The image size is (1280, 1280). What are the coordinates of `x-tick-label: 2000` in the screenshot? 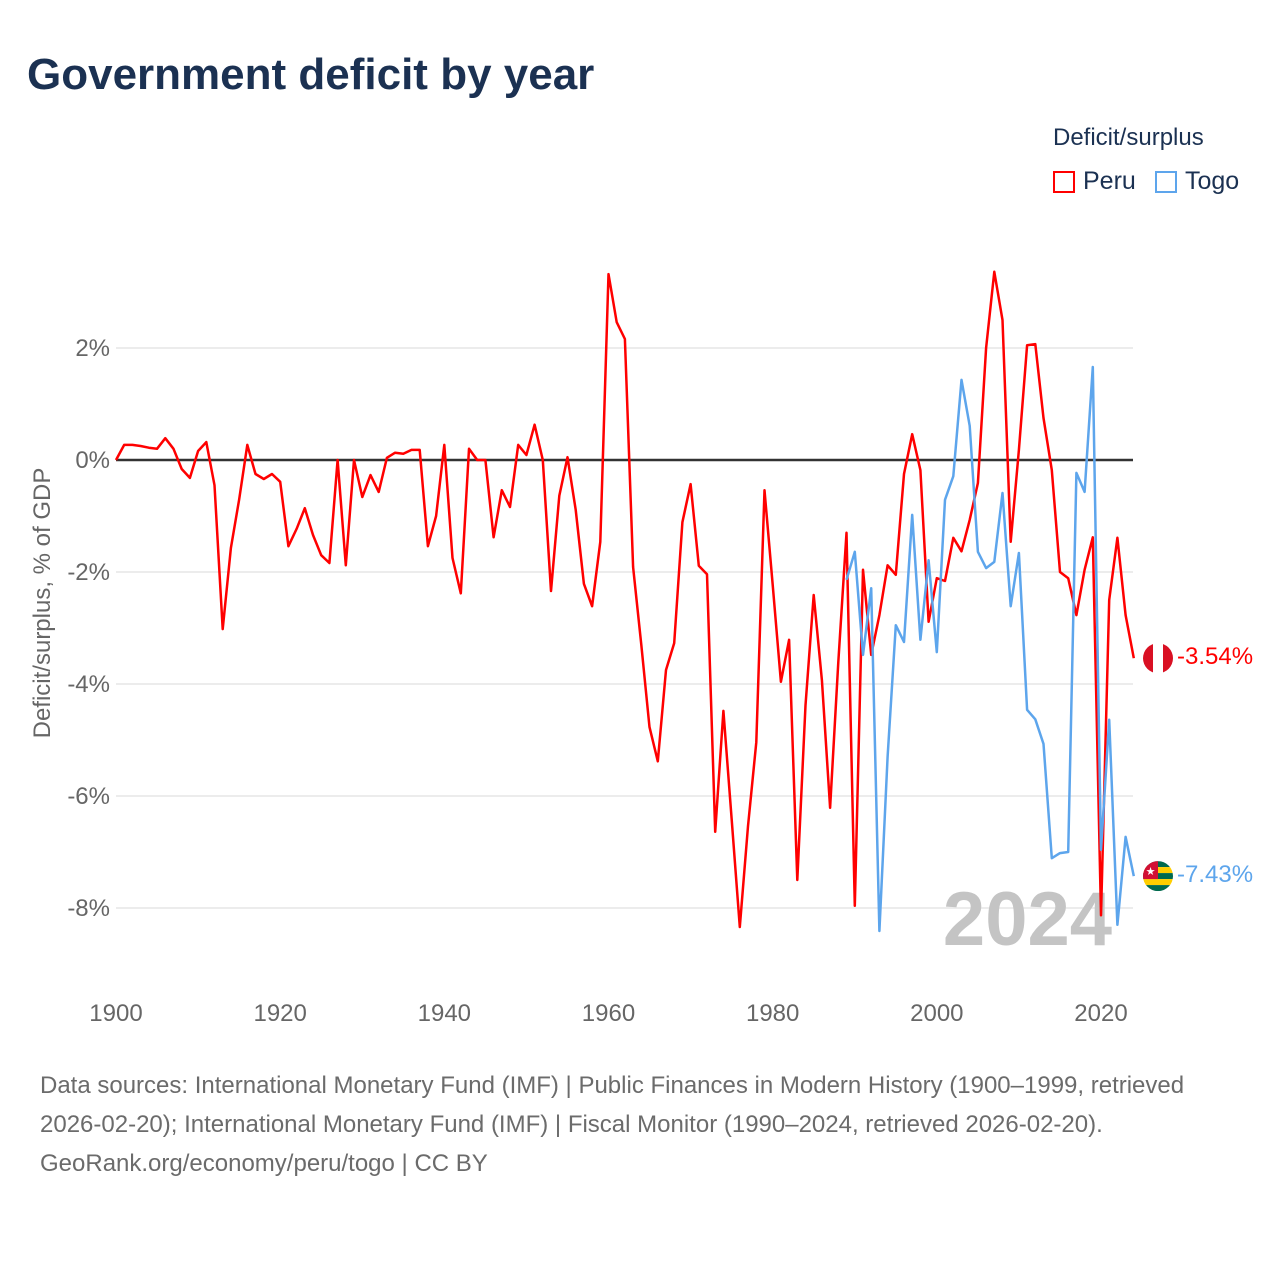 It's located at (936, 1013).